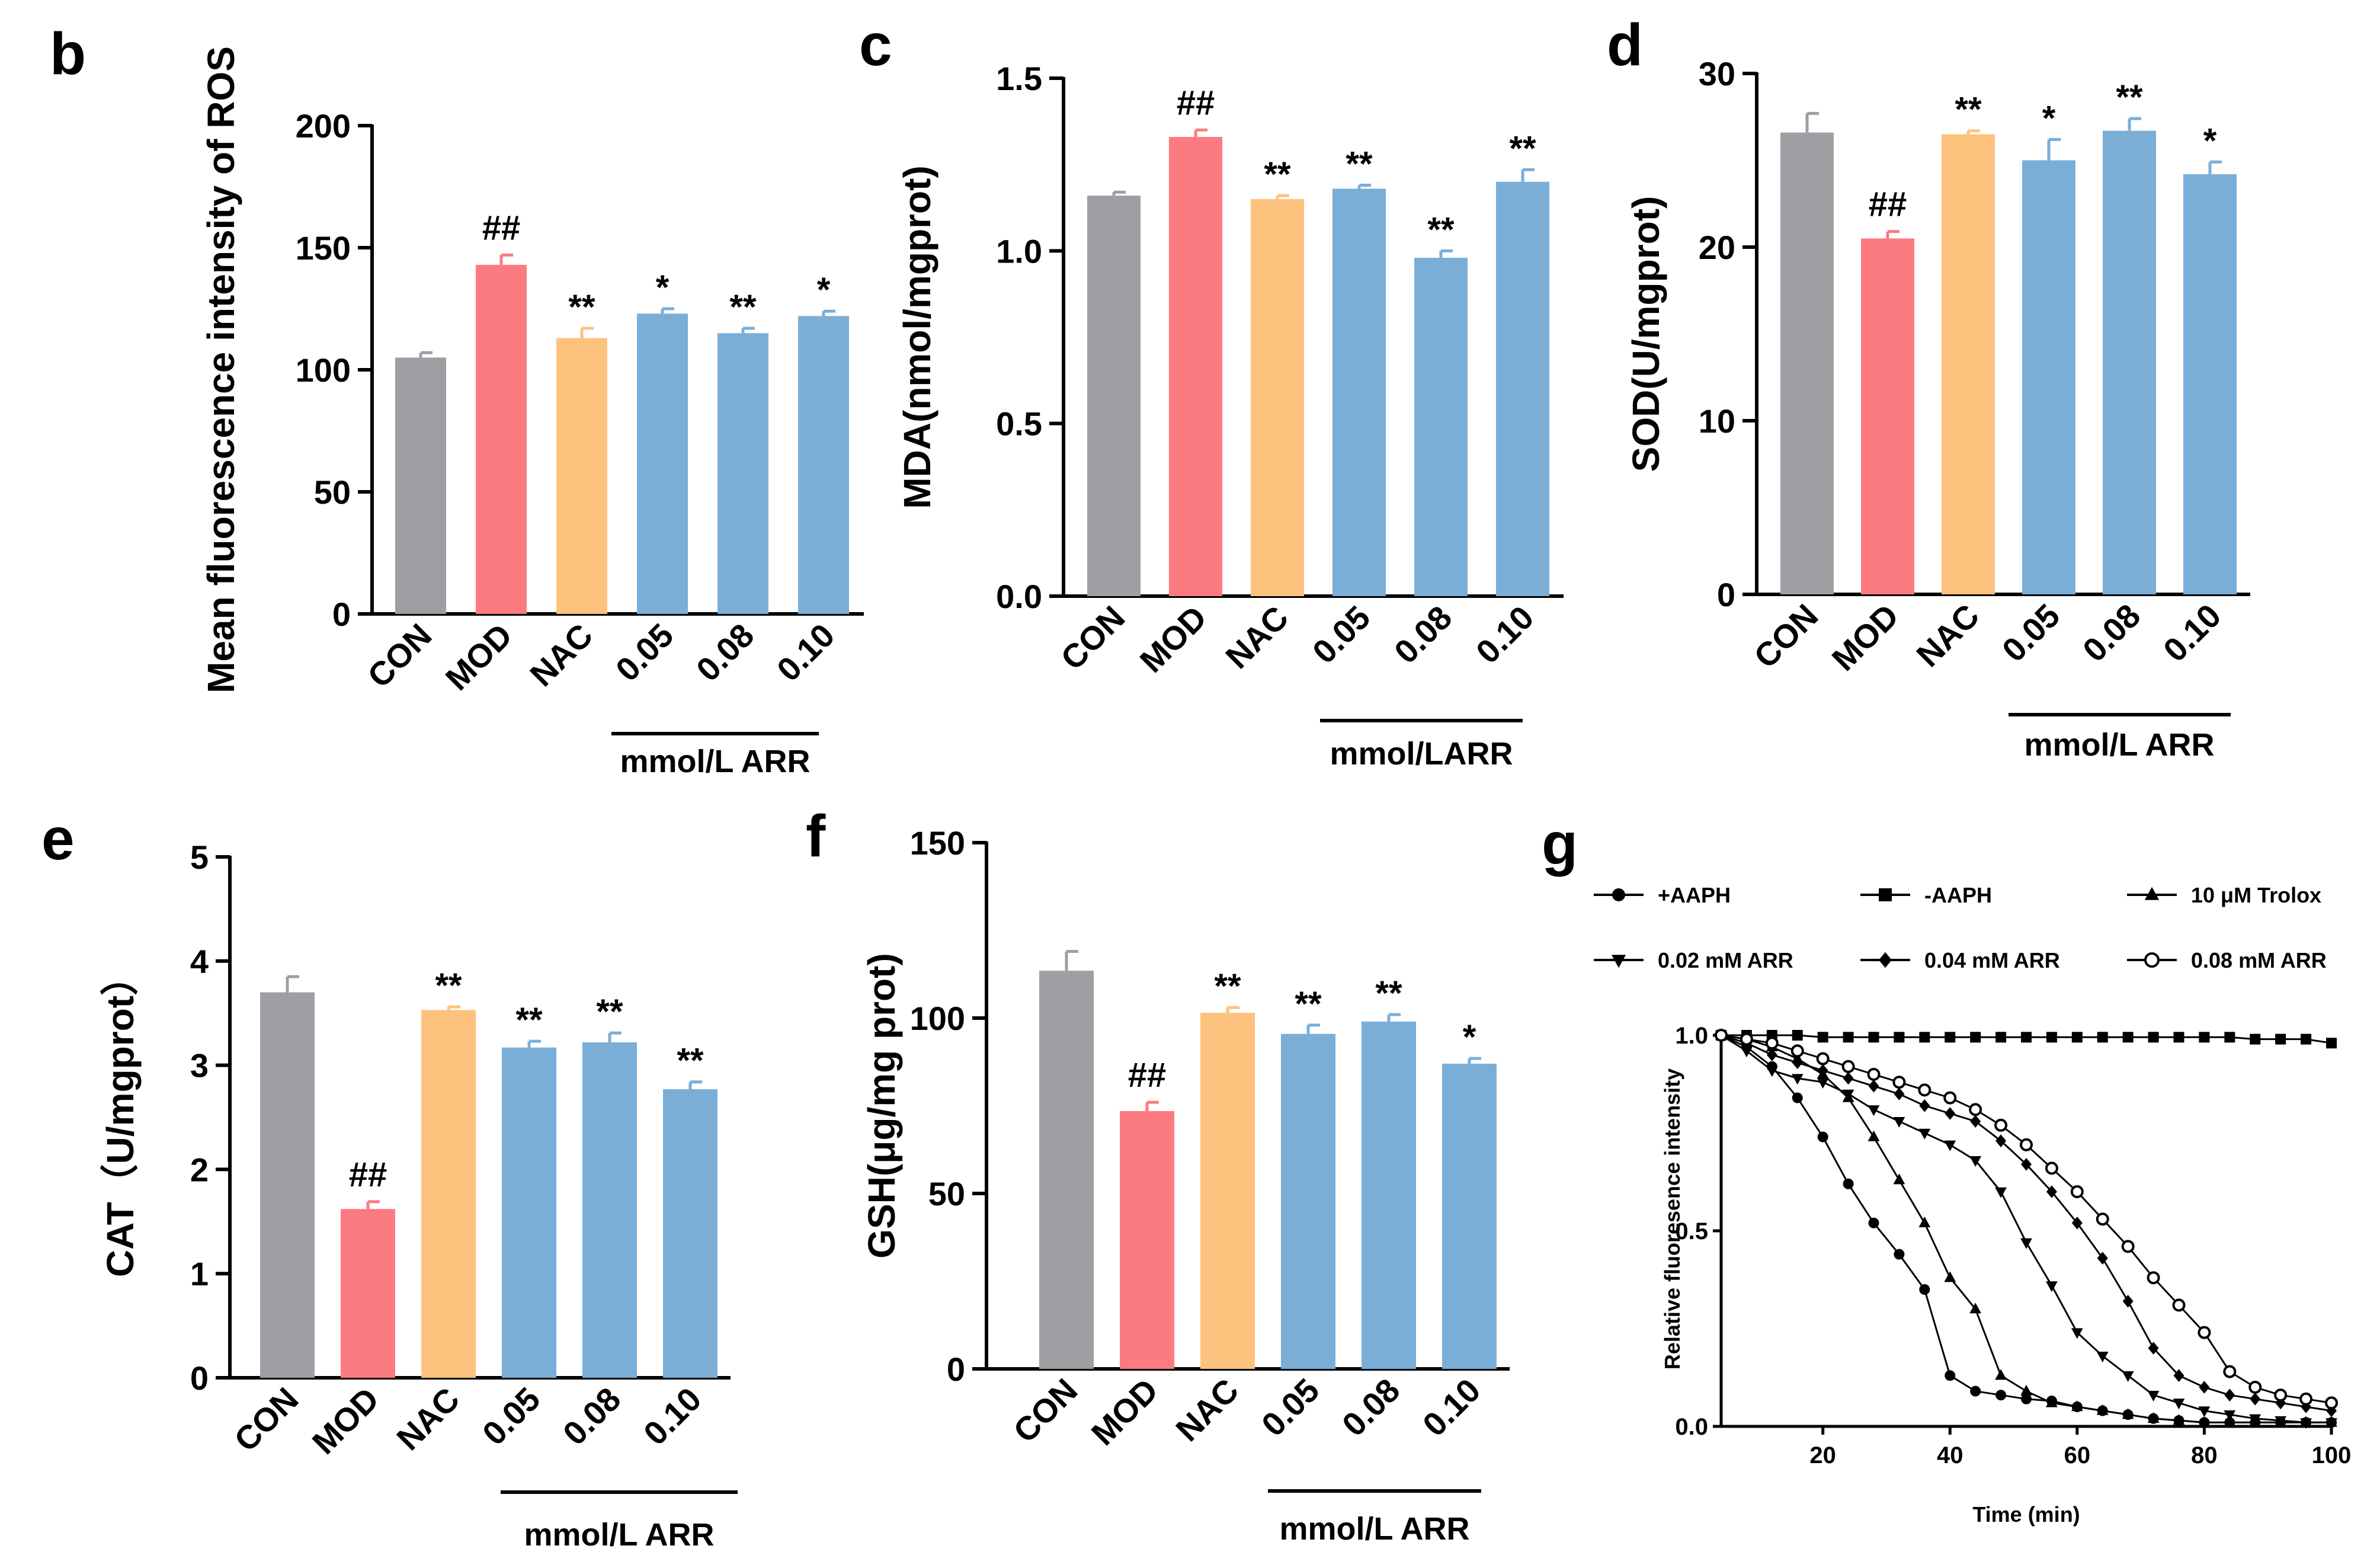 This screenshot has width=2380, height=1568. Describe the element at coordinates (58, 839) in the screenshot. I see `panel-e-letter: e` at that location.